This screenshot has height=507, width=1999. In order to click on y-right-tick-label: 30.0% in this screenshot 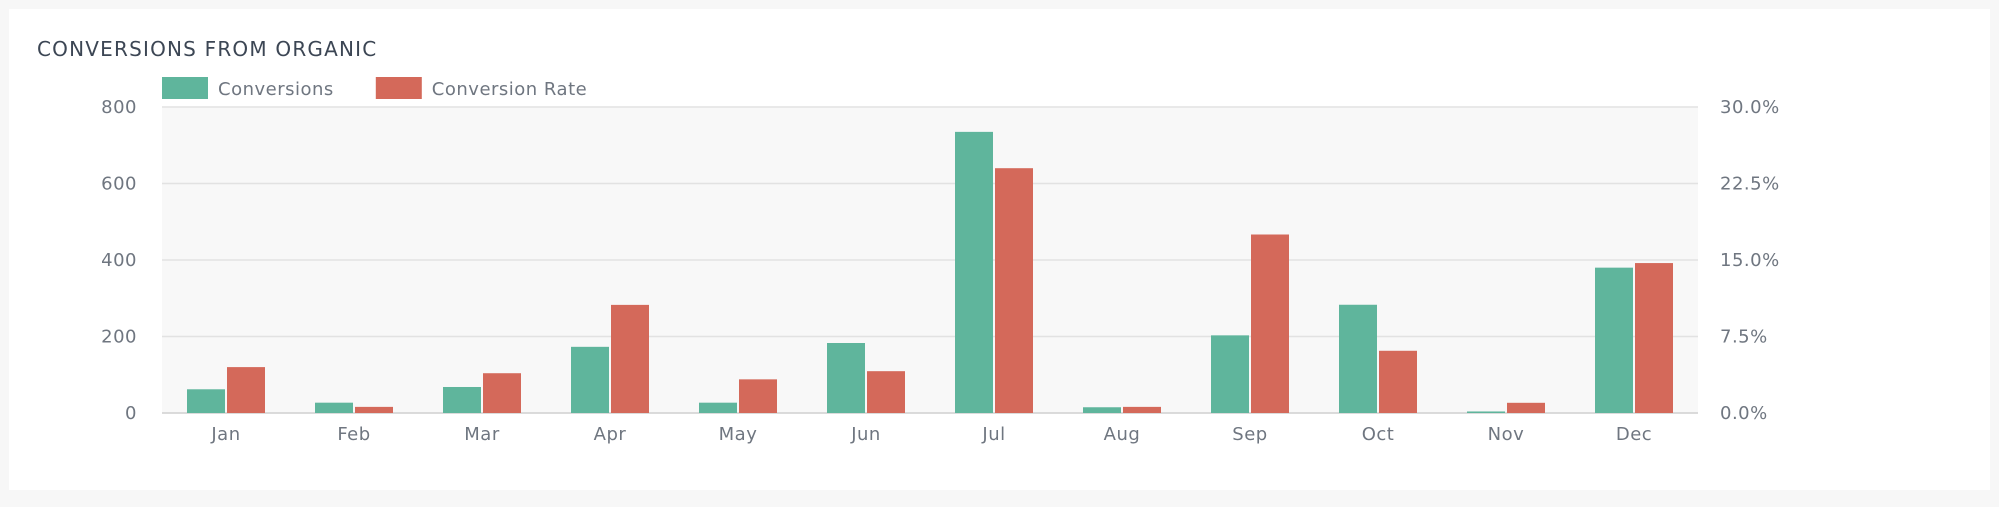, I will do `click(1750, 107)`.